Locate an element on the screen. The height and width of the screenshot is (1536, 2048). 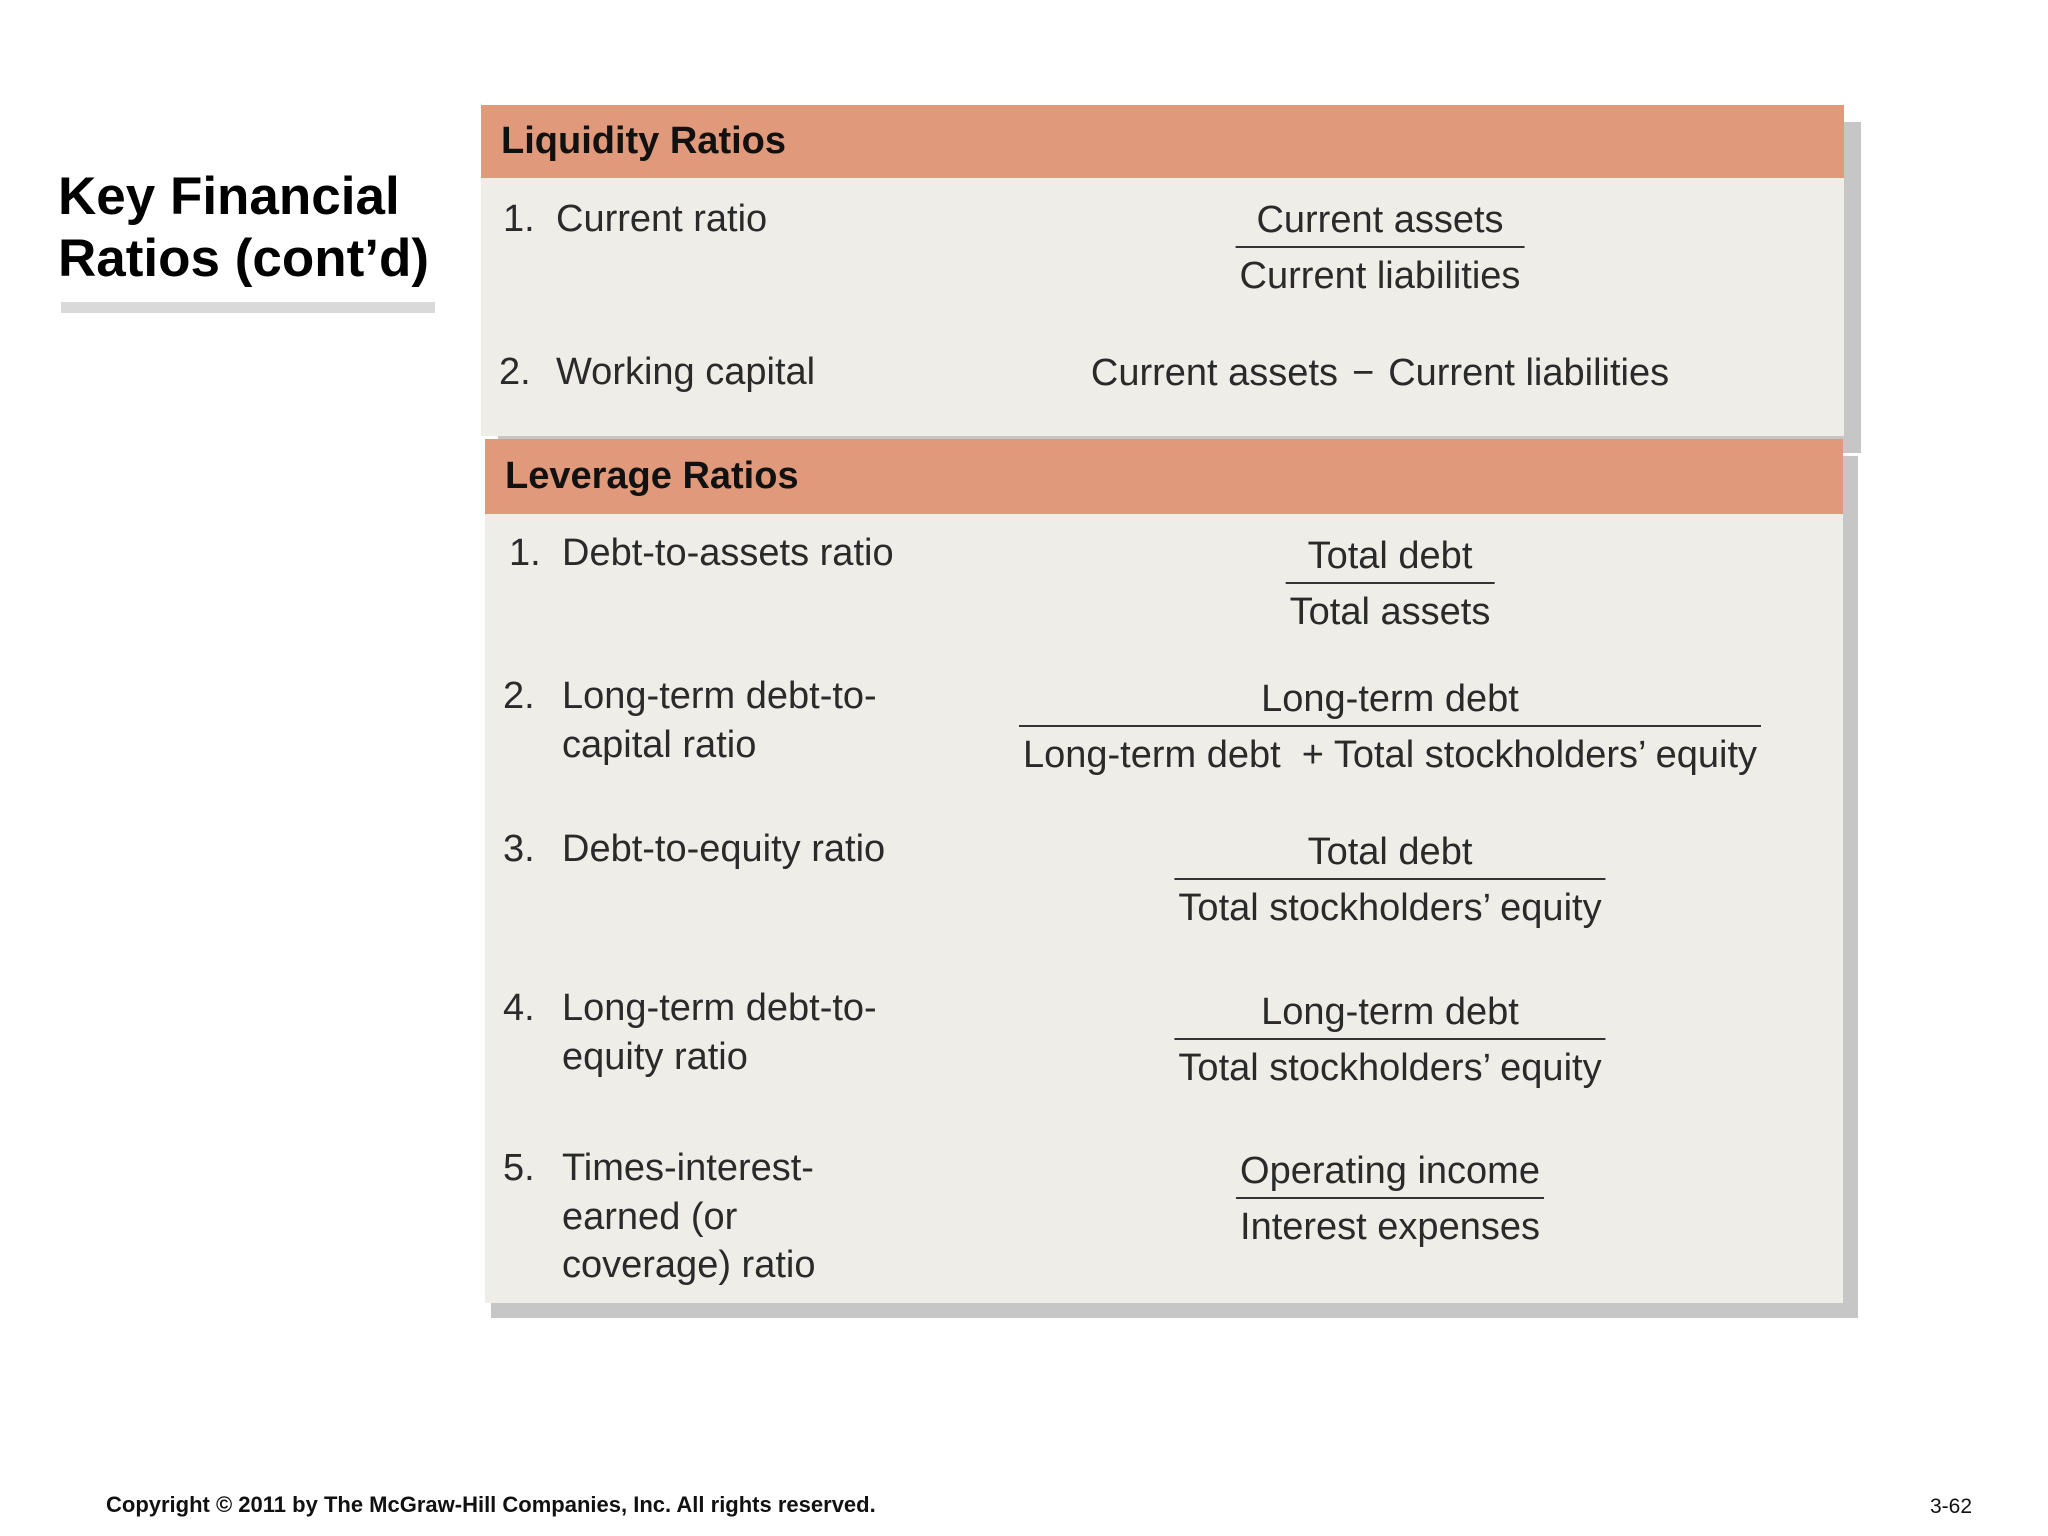
item-label: Debt-to-assets ratio is located at coordinates (728, 553).